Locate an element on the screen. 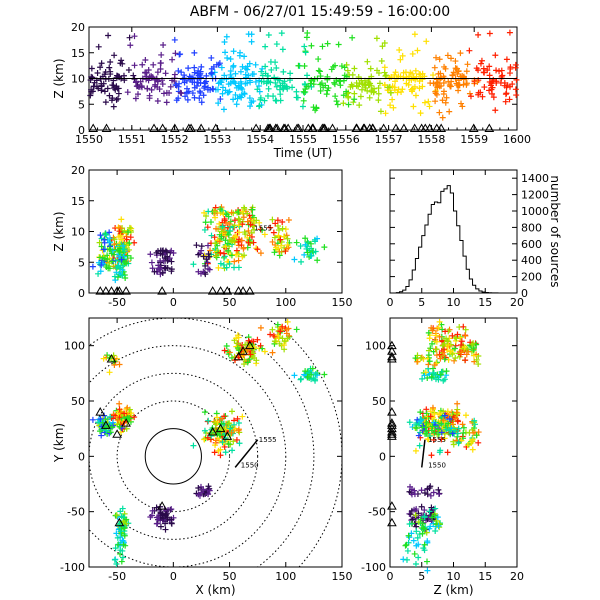  range-ring is located at coordinates (173, 456).